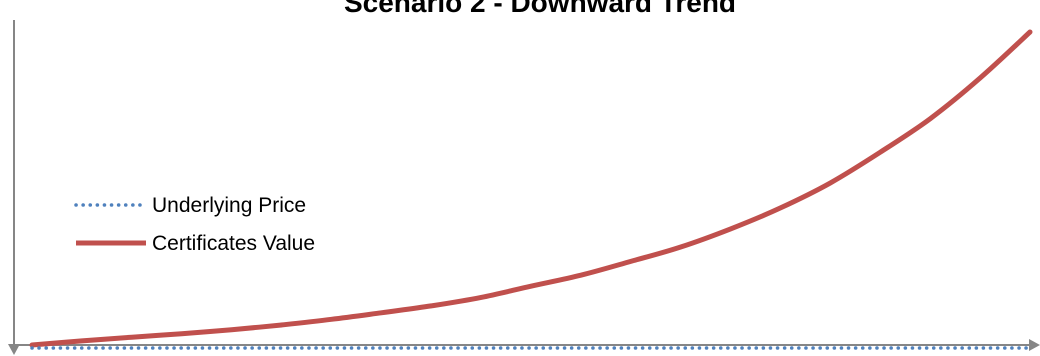 Image resolution: width=1040 pixels, height=356 pixels. I want to click on chart-title: Scenario 2 - Downward Trend, so click(540, 9).